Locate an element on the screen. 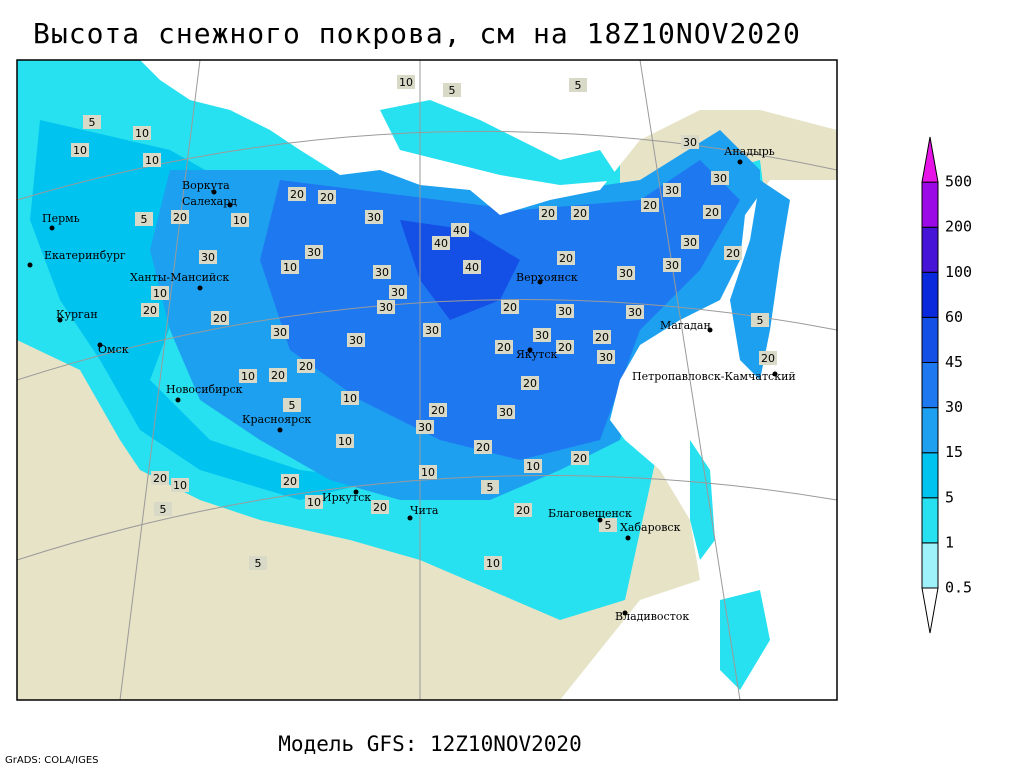  city-name: Хабаровск is located at coordinates (650, 527).